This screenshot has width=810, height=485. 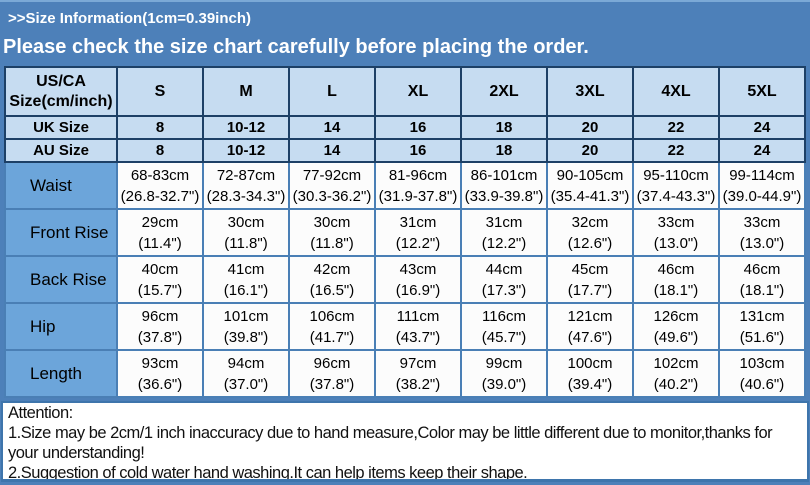 What do you see at coordinates (332, 316) in the screenshot?
I see `cm-value: 106cm` at bounding box center [332, 316].